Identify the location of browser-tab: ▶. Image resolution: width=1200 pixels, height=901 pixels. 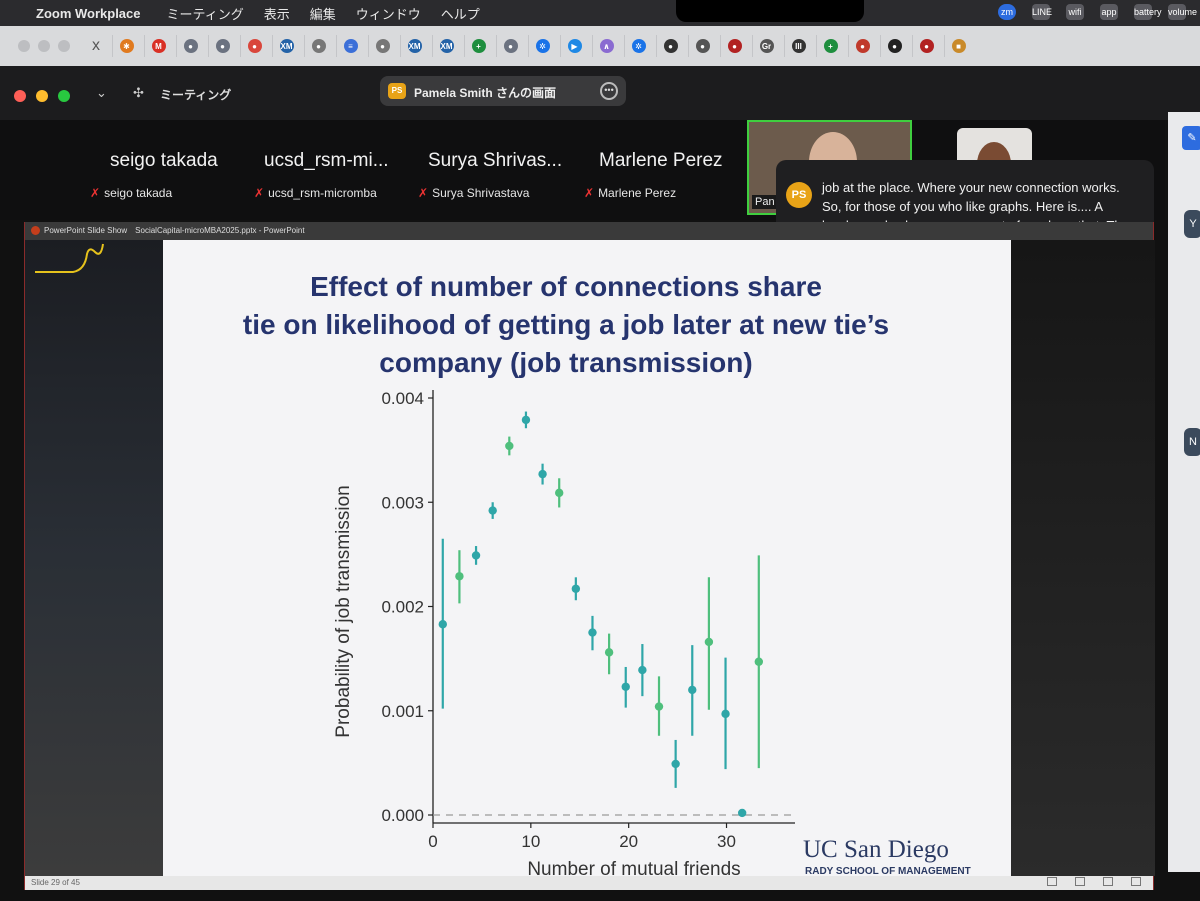
(574, 46).